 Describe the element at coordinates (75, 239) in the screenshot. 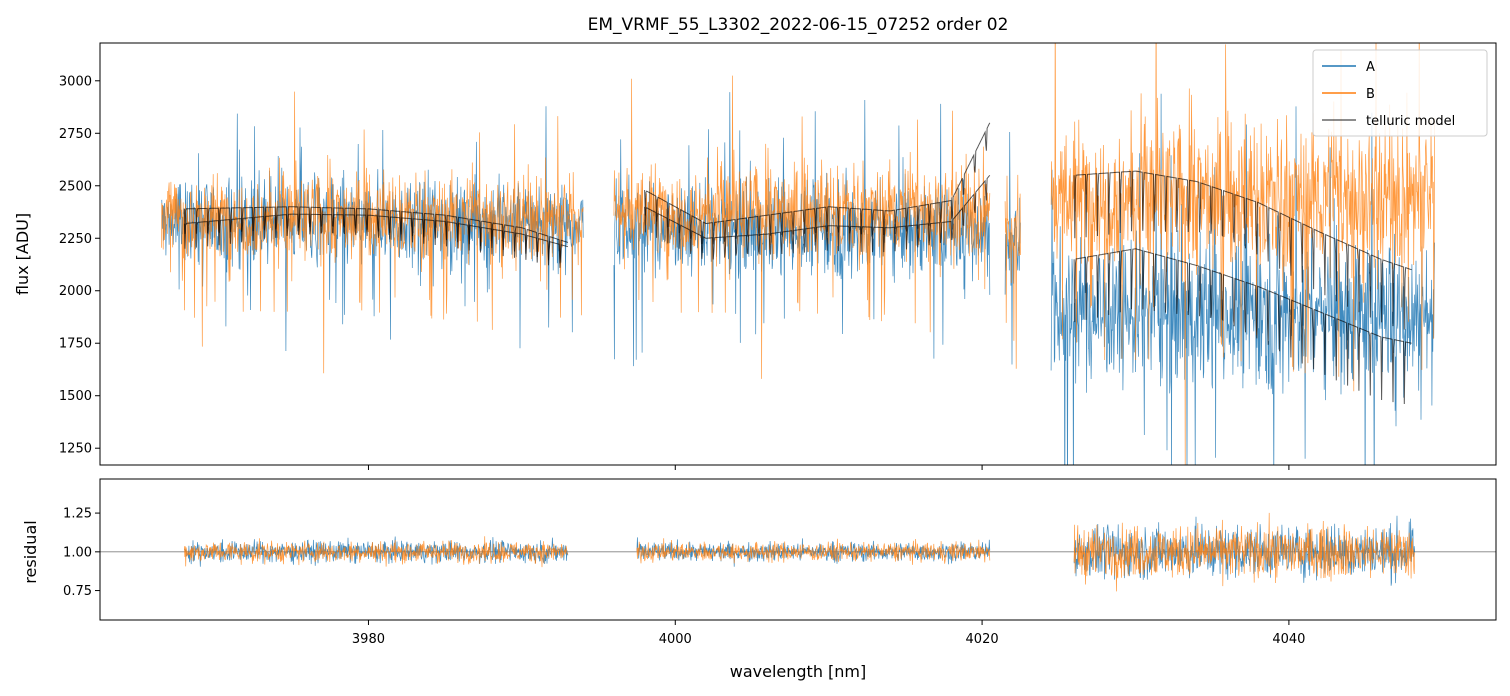

I see `flux-y-tick-label: 2250` at that location.